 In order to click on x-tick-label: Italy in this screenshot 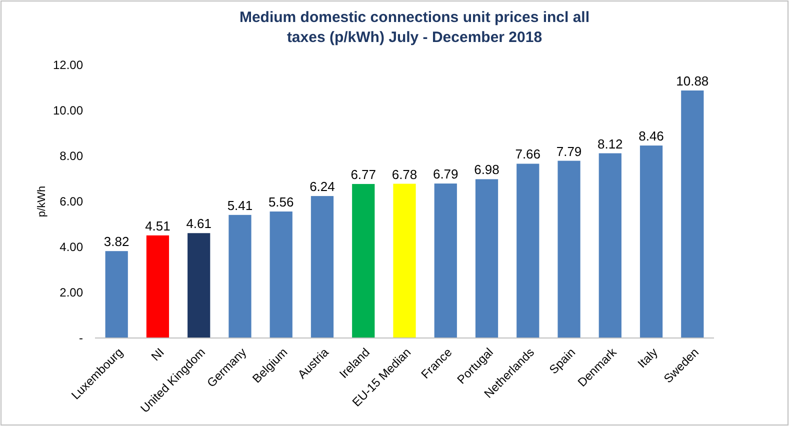, I will do `click(647, 358)`.